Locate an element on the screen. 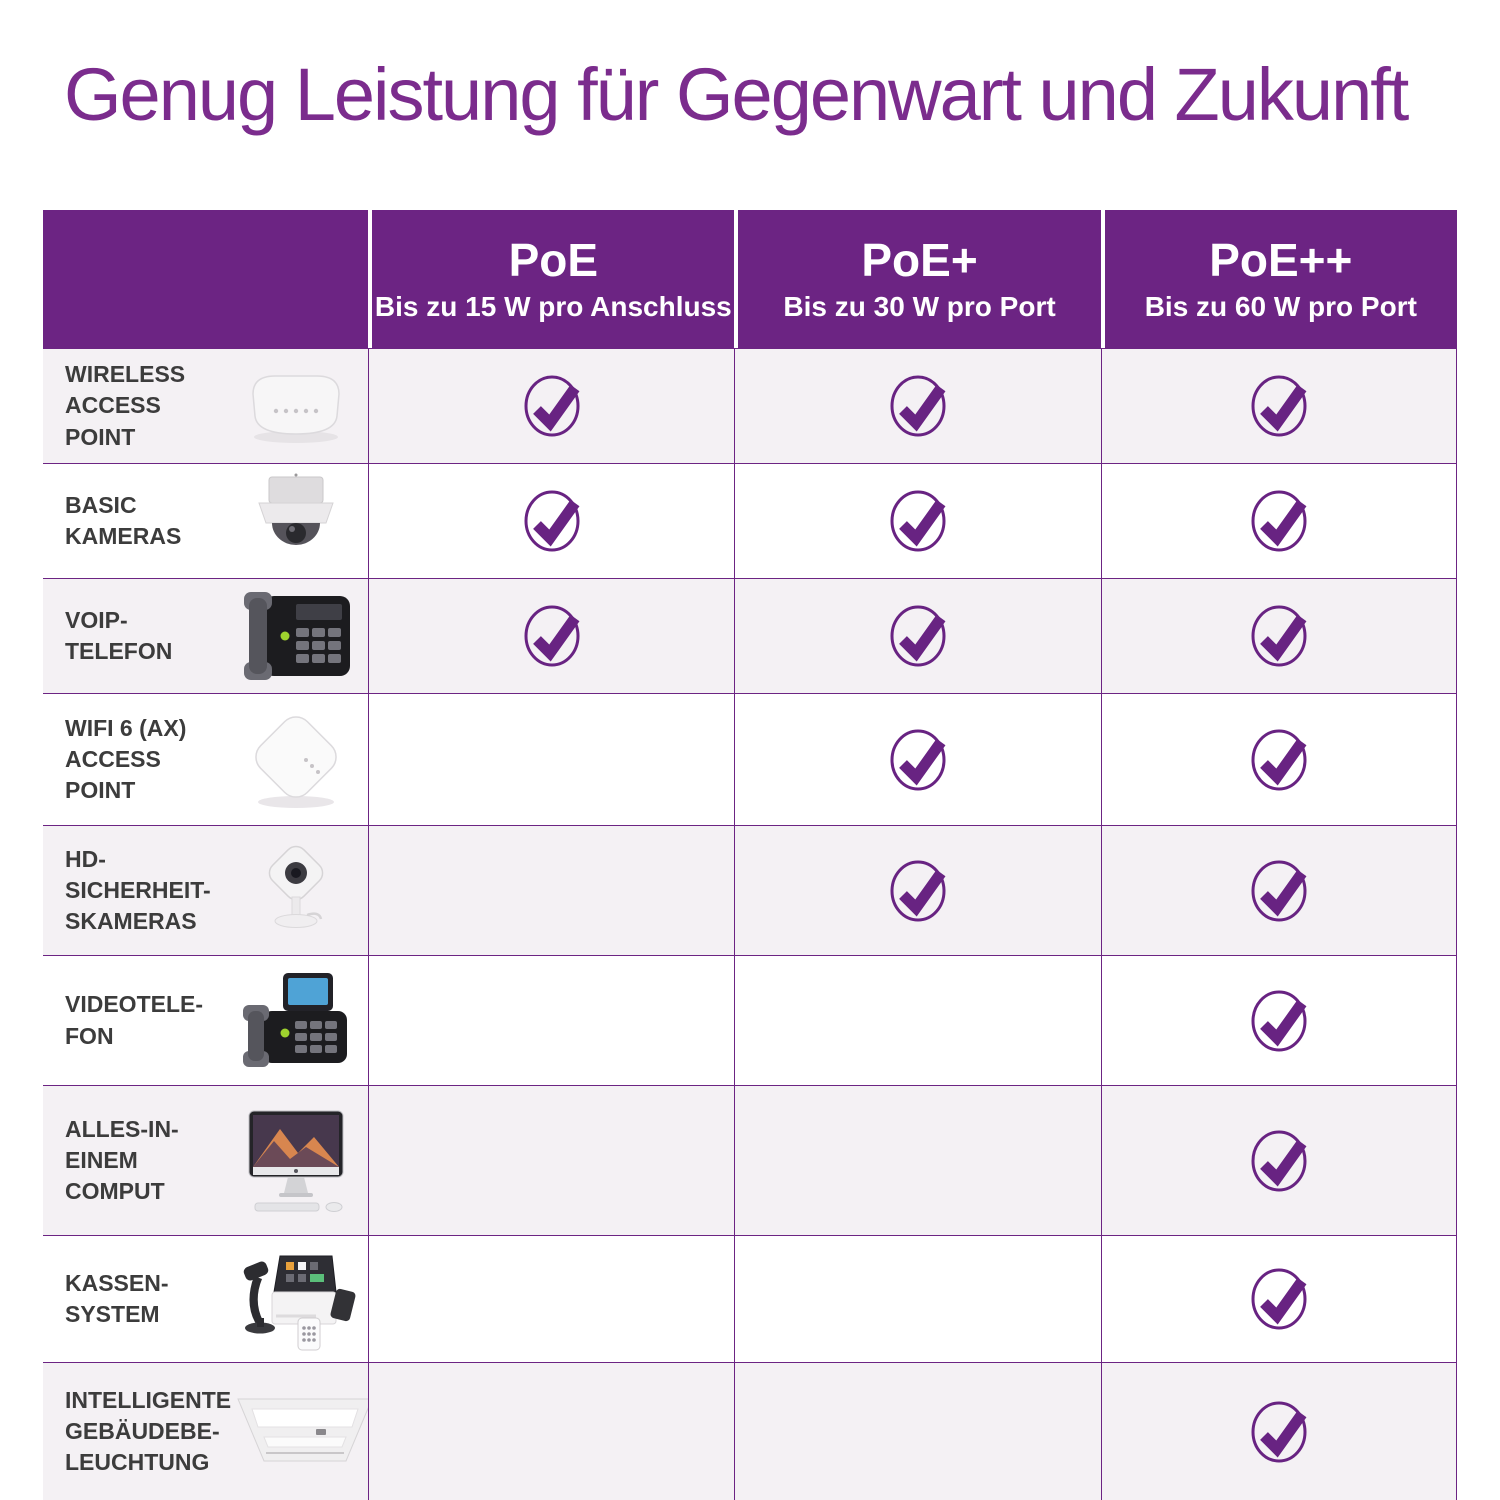 The image size is (1500, 1500). table-row-intelligente-gebaeudebeleuchtung: INTELLIGENTE GEBÄUDEBE- LEUCHTUNG is located at coordinates (750, 1431).